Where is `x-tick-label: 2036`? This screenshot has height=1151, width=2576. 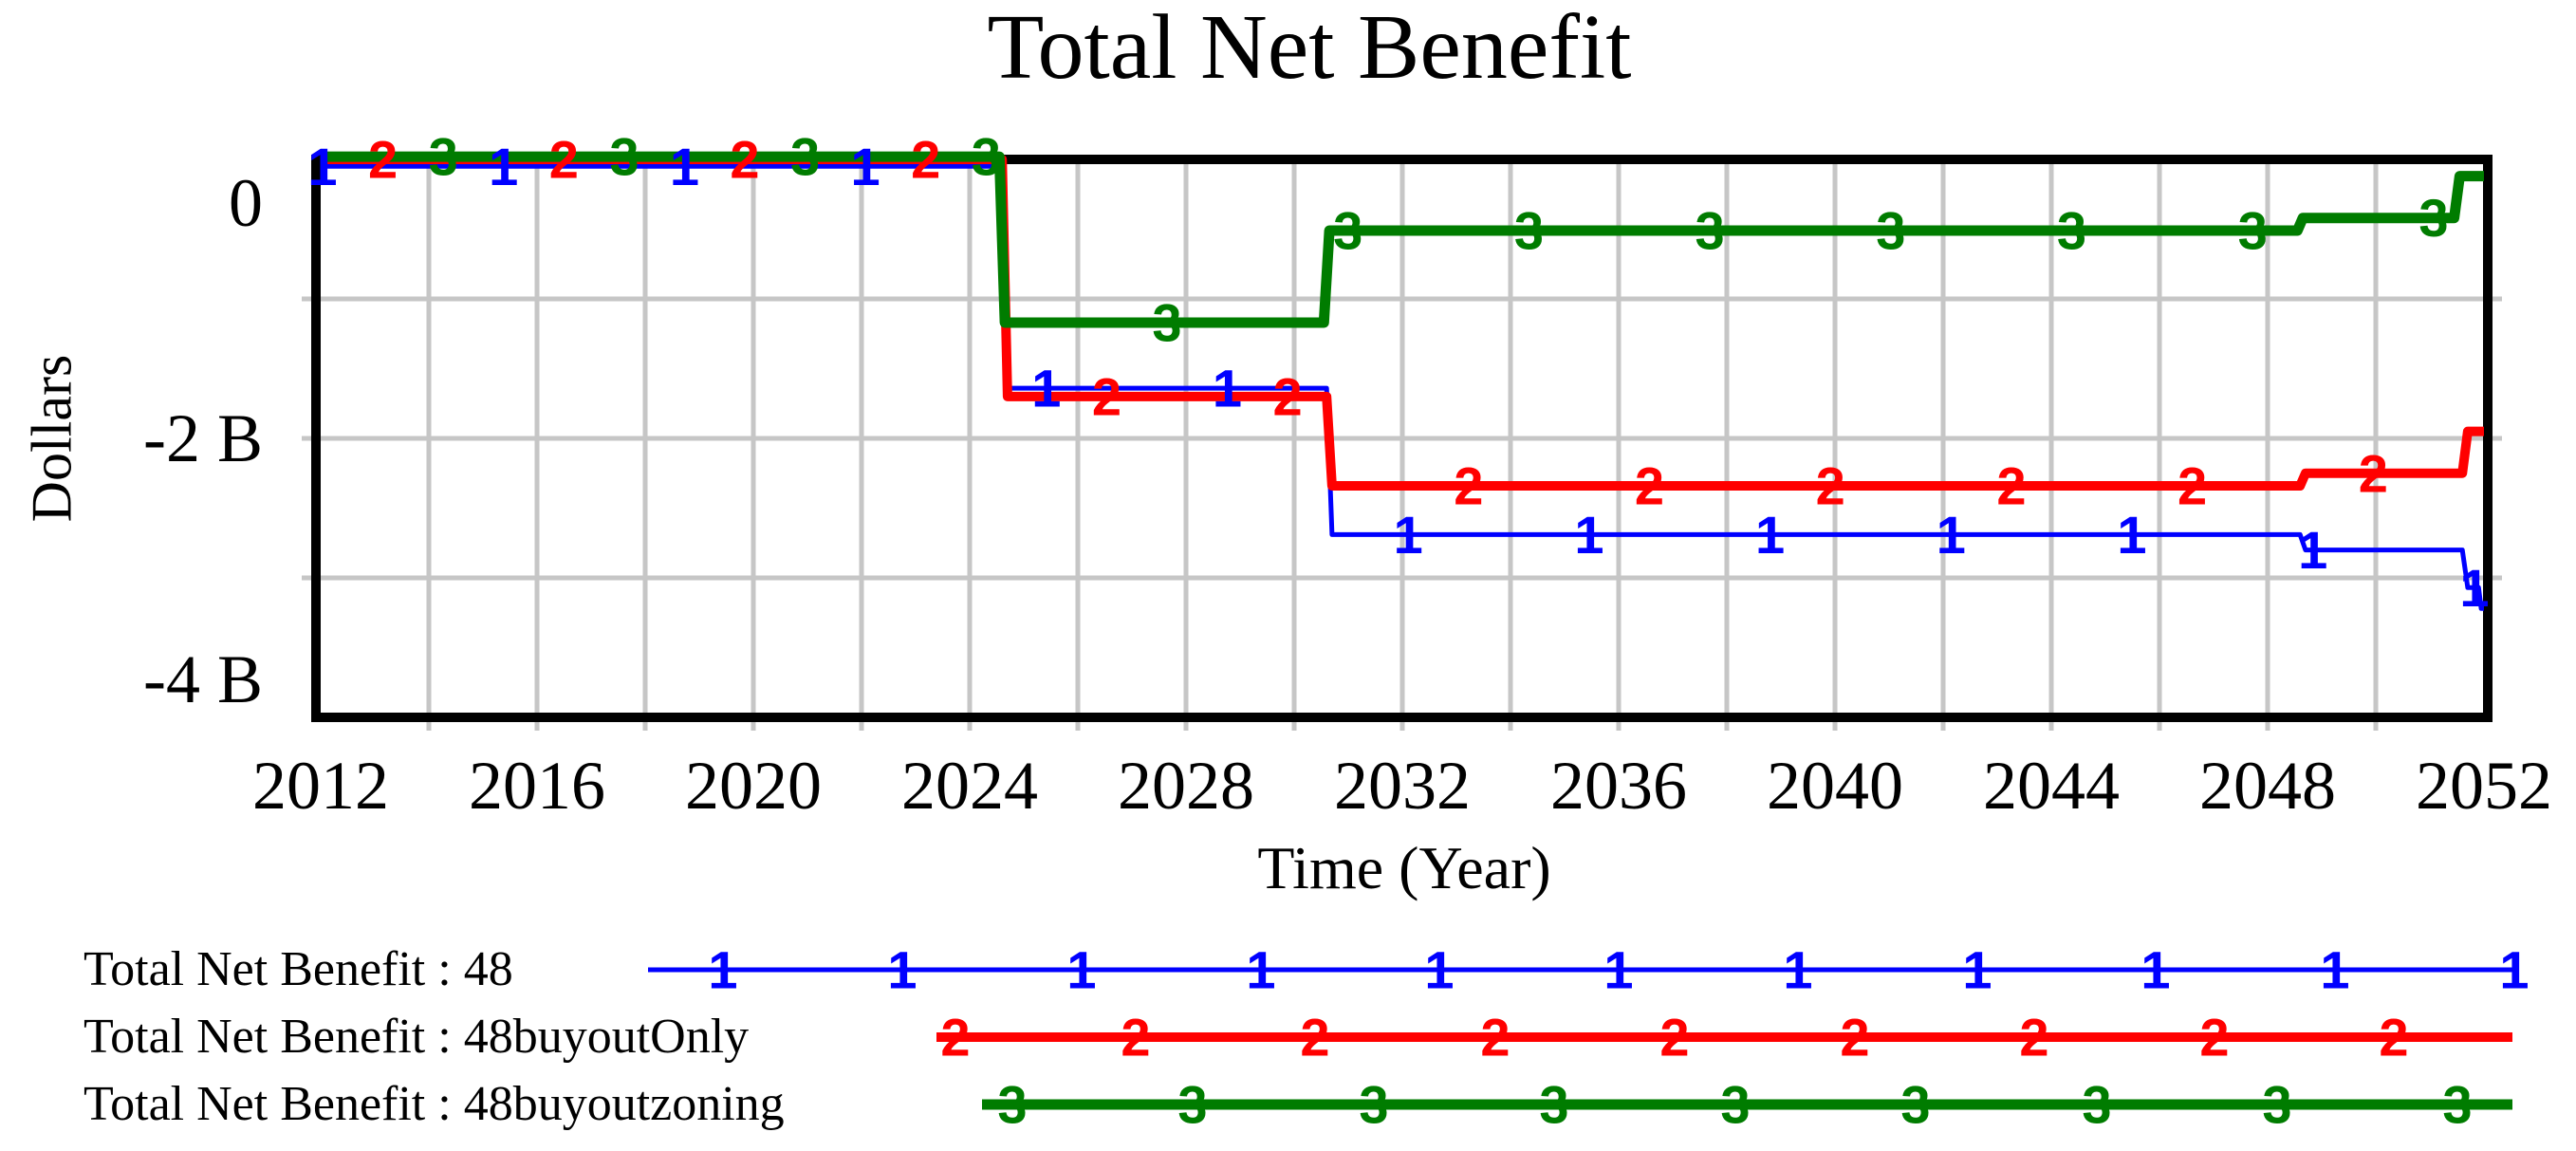
x-tick-label: 2036 is located at coordinates (1618, 786).